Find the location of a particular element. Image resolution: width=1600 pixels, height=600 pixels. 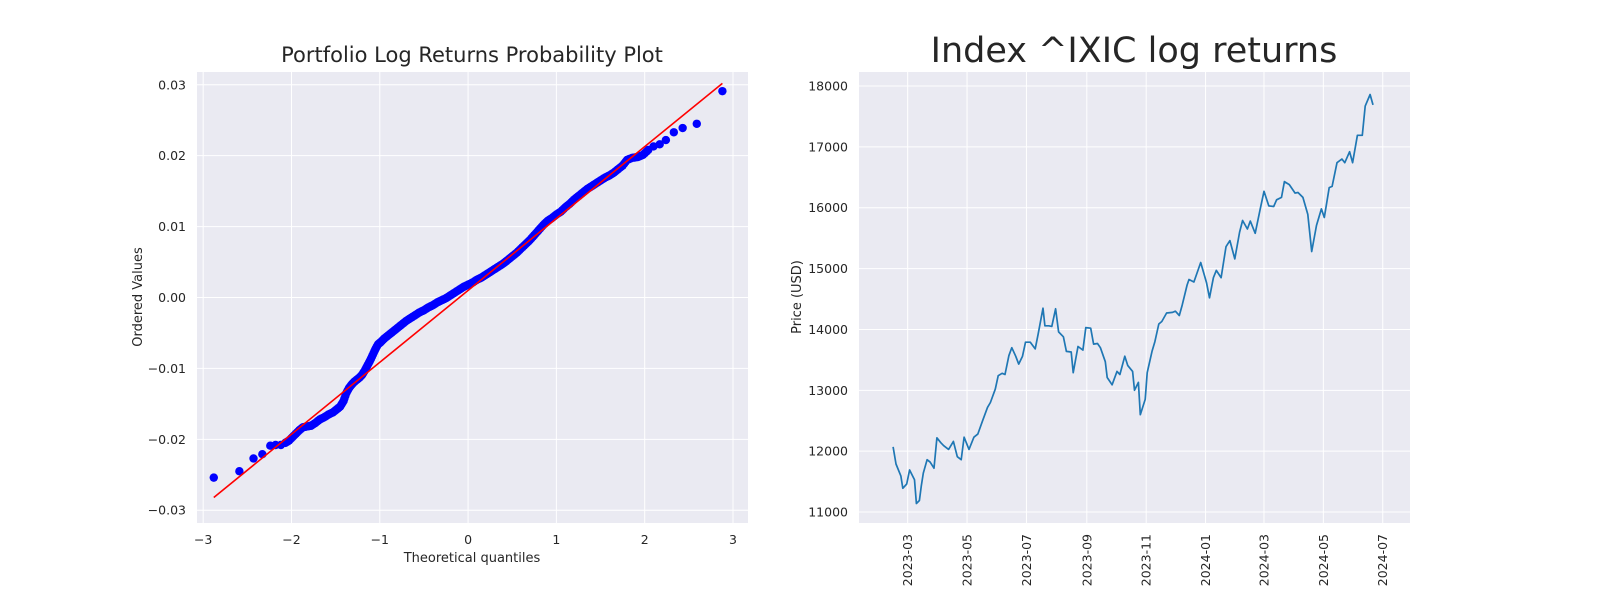

x-tick-label: 0 is located at coordinates (468, 539).